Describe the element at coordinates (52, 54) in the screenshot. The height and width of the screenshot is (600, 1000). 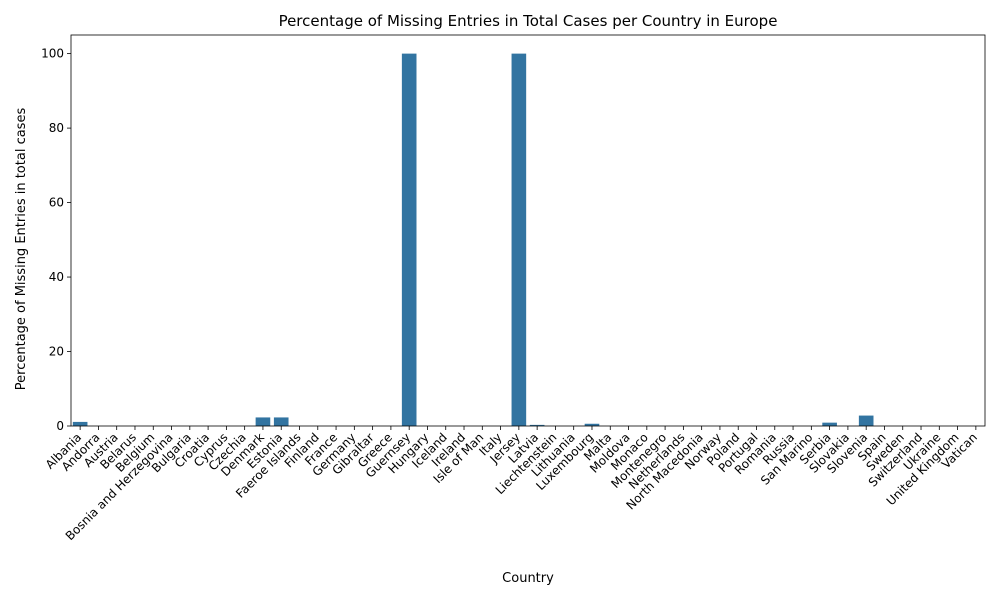
I see `y-tick-label: 100` at that location.